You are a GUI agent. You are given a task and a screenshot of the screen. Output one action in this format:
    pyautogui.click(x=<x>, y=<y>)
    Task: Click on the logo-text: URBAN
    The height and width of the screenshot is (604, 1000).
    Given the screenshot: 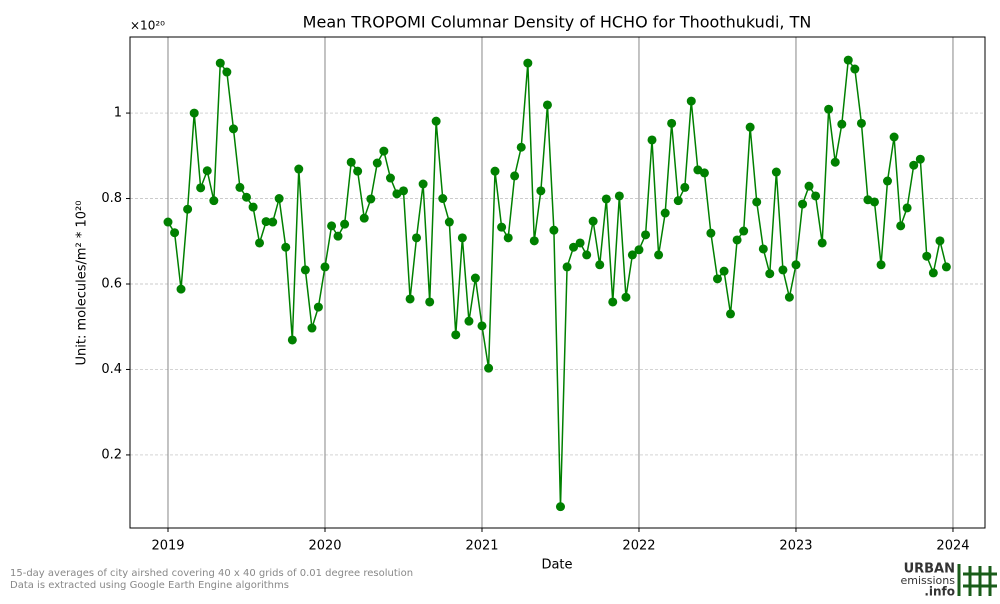 What is the action you would take?
    pyautogui.click(x=929, y=569)
    